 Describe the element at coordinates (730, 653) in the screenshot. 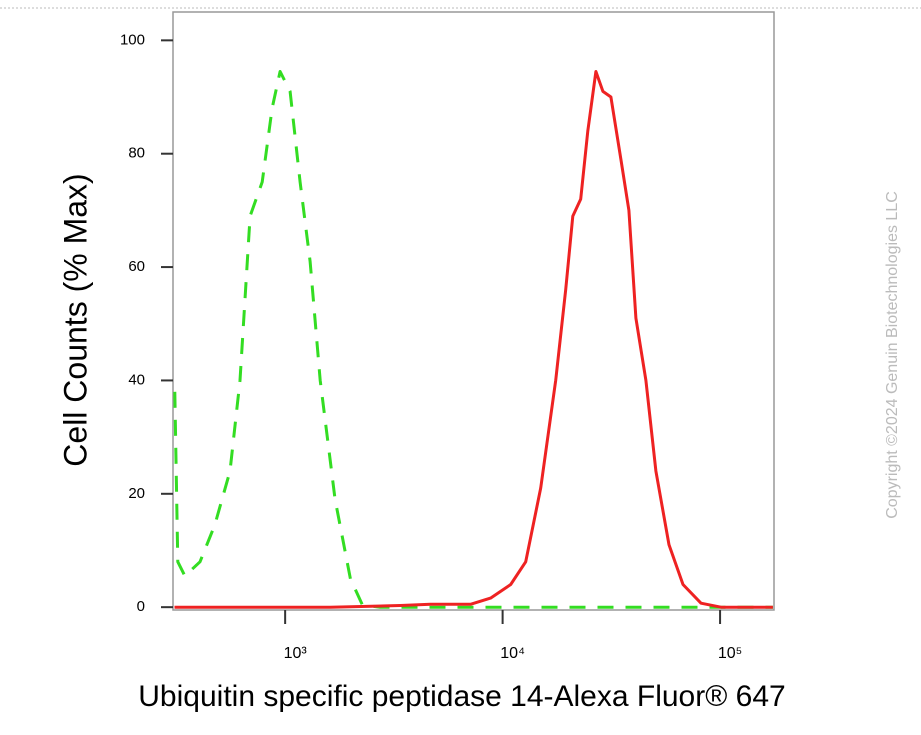

I see `x-tick-label: 10⁵` at that location.